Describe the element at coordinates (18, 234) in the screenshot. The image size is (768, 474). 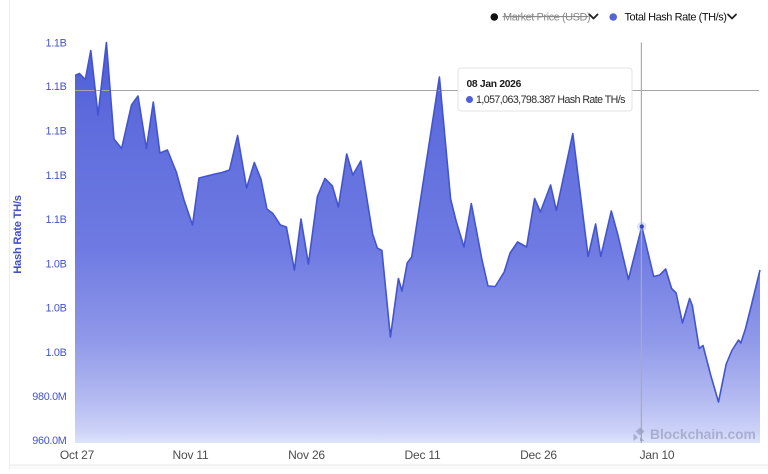
I see `svg-text: Hash Rate TH/s` at that location.